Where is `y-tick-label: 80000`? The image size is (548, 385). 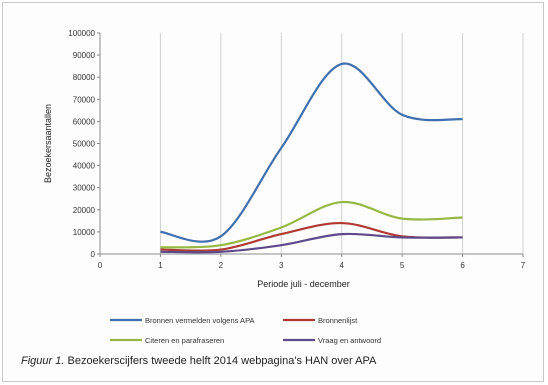 y-tick-label: 80000 is located at coordinates (84, 77).